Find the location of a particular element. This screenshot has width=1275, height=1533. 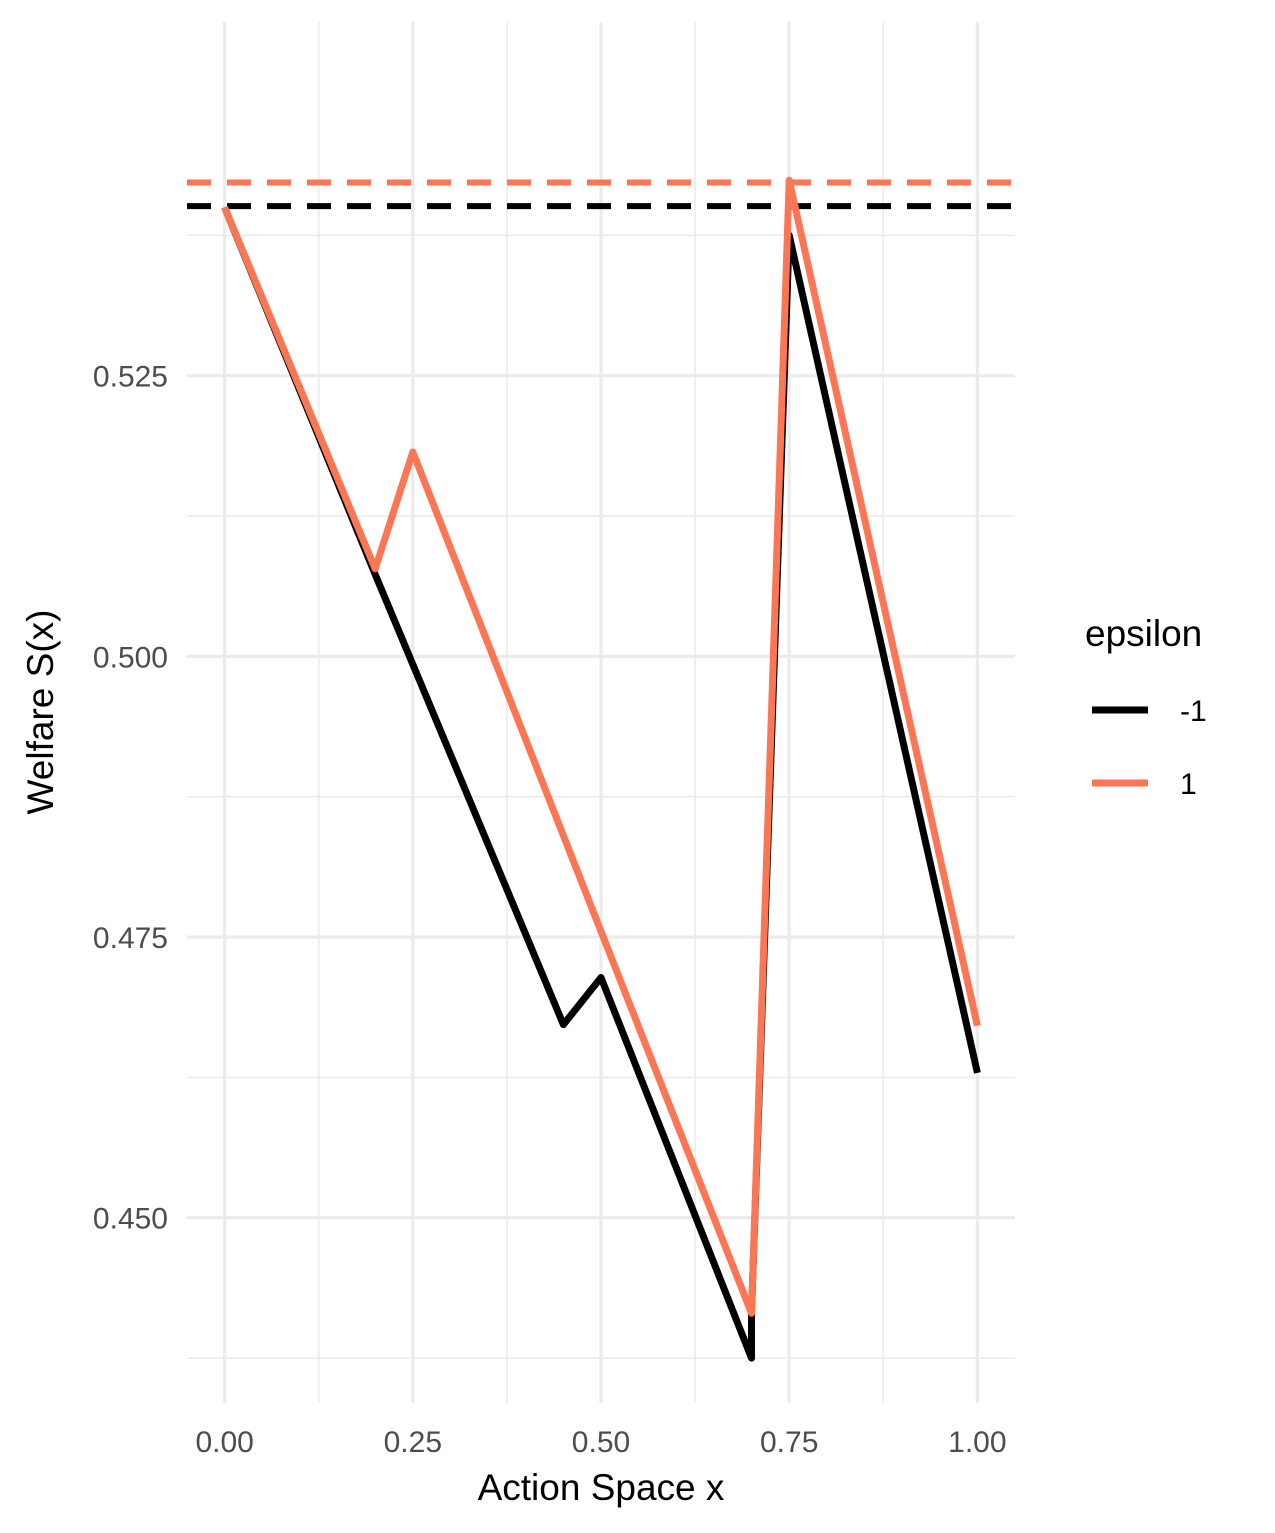

y-tick-label: 0.500 is located at coordinates (130, 657).